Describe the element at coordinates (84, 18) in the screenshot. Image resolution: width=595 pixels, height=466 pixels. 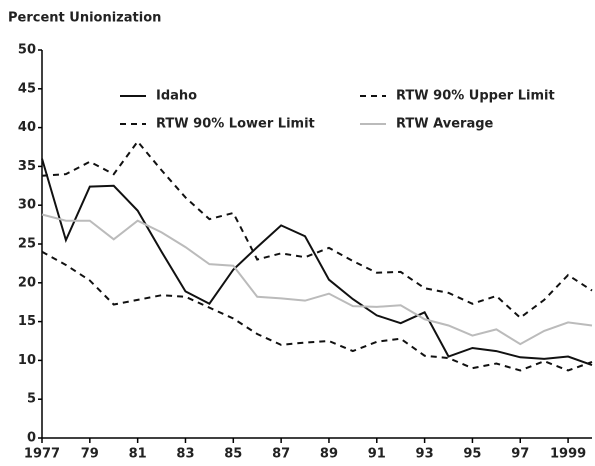
I see `y-axis-label: Percent Unionization` at that location.